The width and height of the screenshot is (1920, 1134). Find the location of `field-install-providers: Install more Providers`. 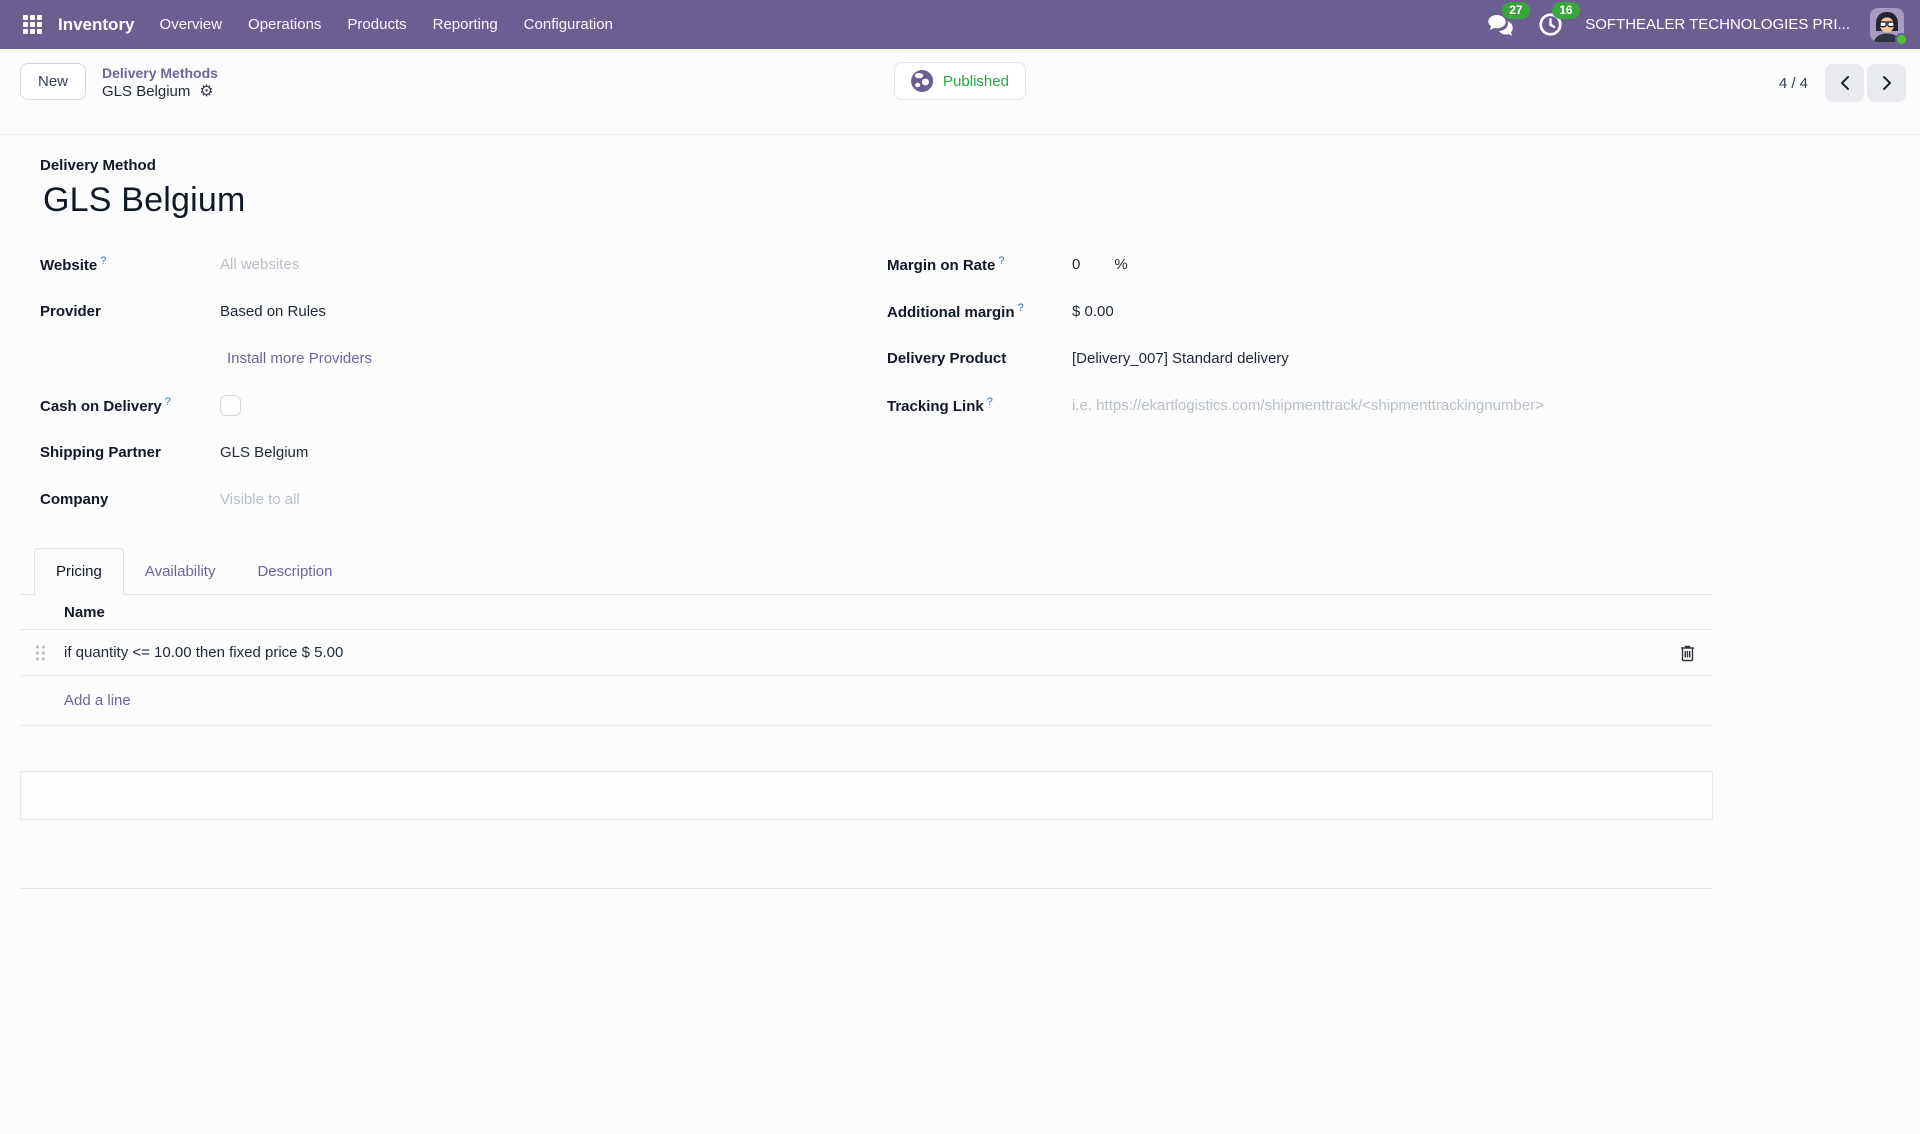

field-install-providers: Install more Providers is located at coordinates (370, 358).